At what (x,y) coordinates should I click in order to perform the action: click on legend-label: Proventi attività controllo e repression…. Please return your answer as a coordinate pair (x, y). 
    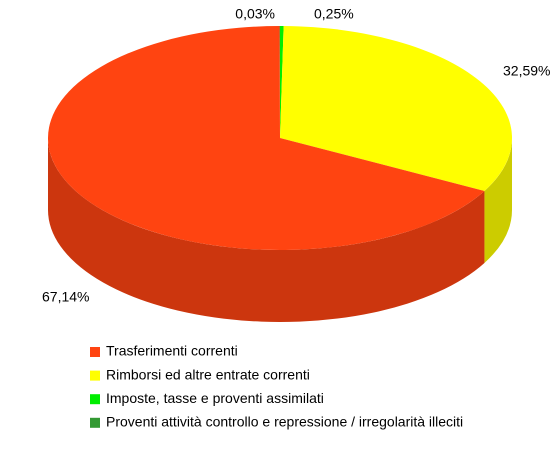
    Looking at the image, I should click on (284, 422).